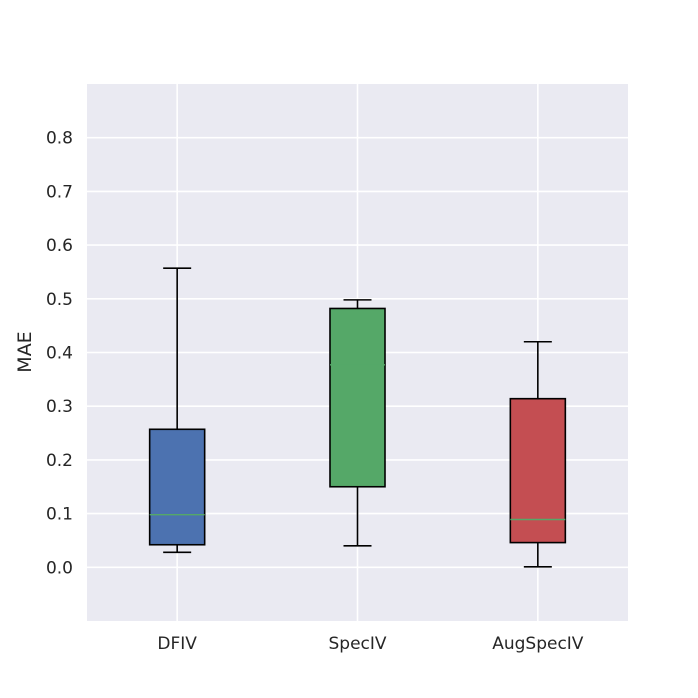 This screenshot has height=698, width=698. Describe the element at coordinates (177, 410) in the screenshot. I see `box-dfiv` at that location.